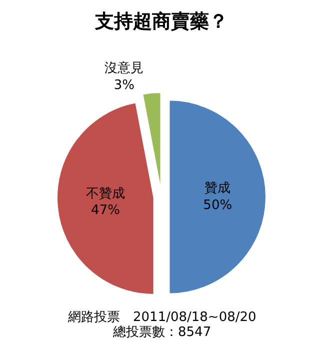 This screenshot has width=323, height=358. Describe the element at coordinates (124, 86) in the screenshot. I see `data-label: 3%` at that location.